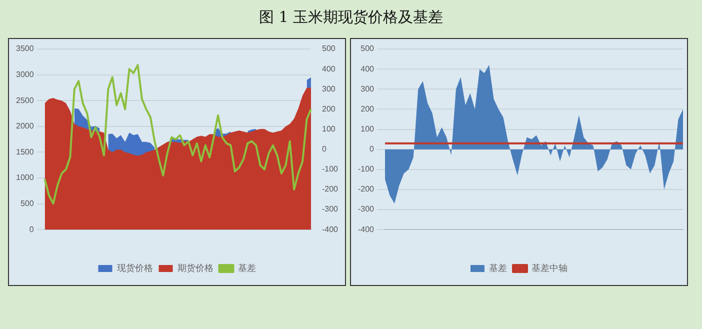  What do you see at coordinates (330, 169) in the screenshot?
I see `y2-tick-label: -100` at bounding box center [330, 169].